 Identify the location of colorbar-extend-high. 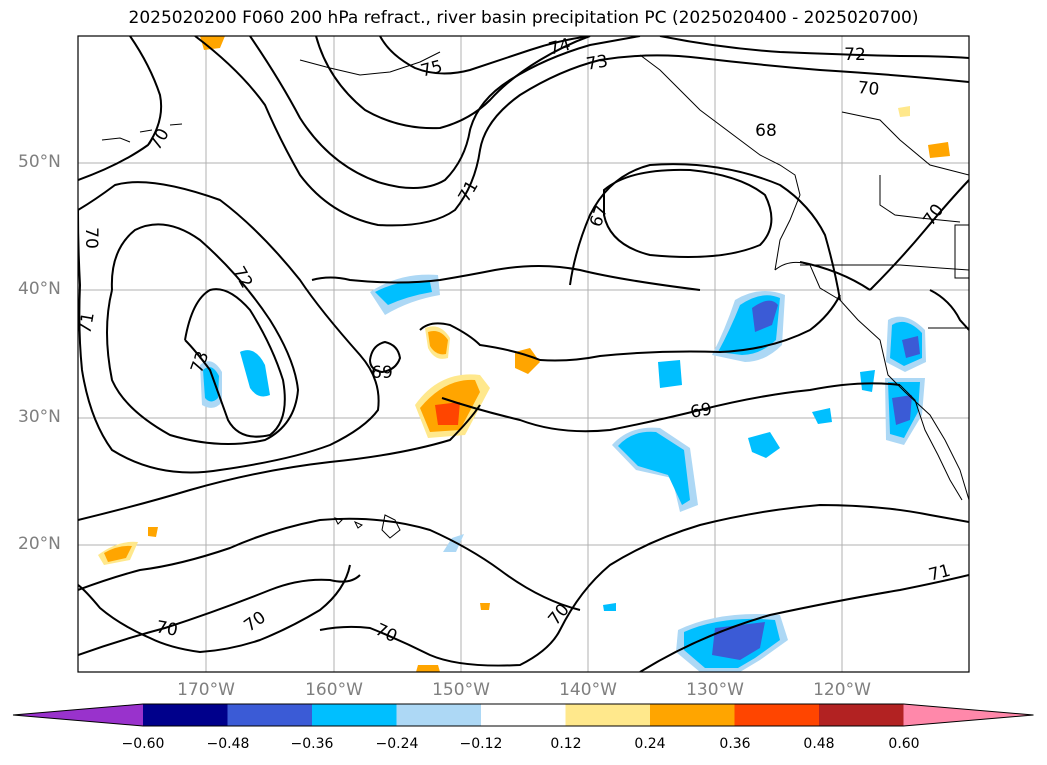
(968, 715).